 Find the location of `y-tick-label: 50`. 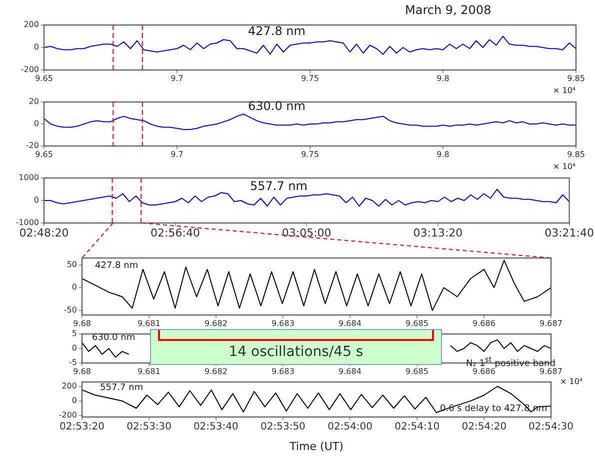

y-tick-label: 50 is located at coordinates (71, 264).